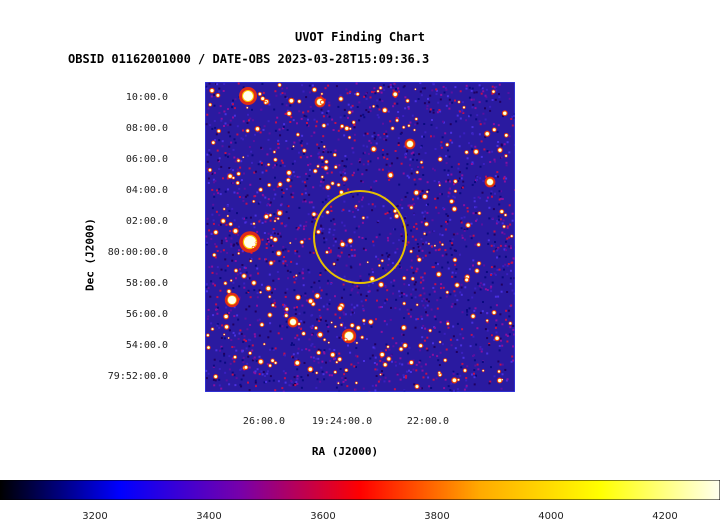 This screenshot has width=720, height=522. What do you see at coordinates (428, 421) in the screenshot?
I see `x-tick-label: 22:00.0` at bounding box center [428, 421].